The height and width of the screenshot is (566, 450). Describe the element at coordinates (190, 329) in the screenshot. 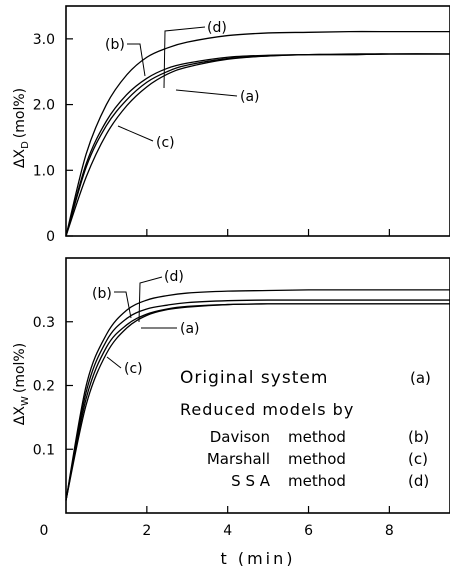

I see `bottom-annotation-a-label: (a)` at that location.